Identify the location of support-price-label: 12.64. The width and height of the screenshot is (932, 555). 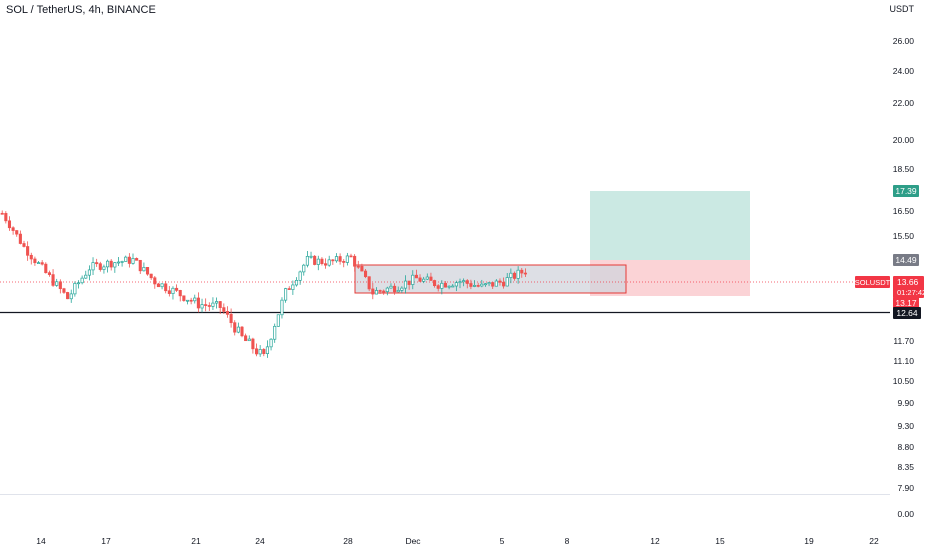
(907, 313).